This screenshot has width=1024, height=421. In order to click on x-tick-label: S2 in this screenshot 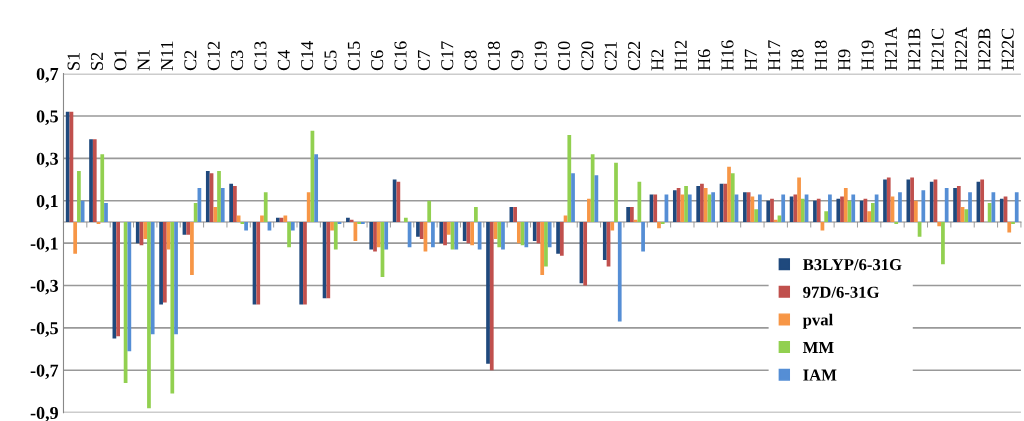, I will do `click(97, 61)`.